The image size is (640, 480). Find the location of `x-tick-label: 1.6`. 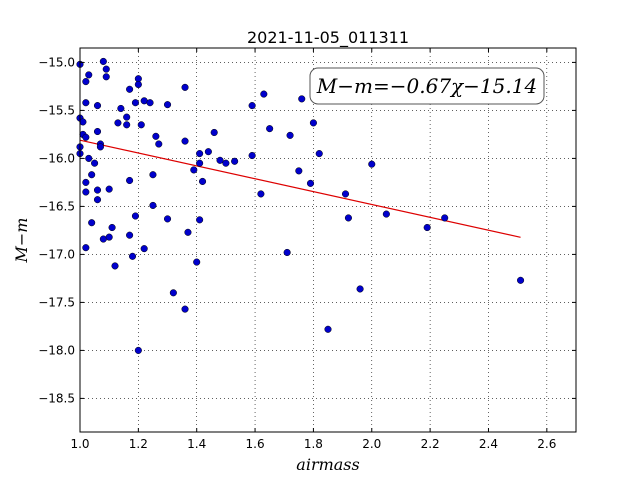

x-tick-label: 1.6 is located at coordinates (255, 444).